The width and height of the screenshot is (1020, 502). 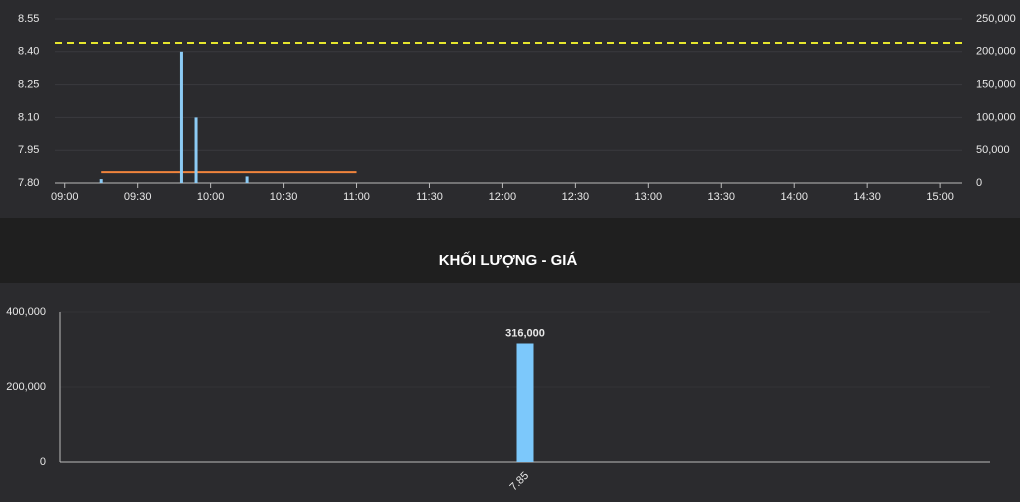 What do you see at coordinates (940, 197) in the screenshot?
I see `x-tick-label: 15:00` at bounding box center [940, 197].